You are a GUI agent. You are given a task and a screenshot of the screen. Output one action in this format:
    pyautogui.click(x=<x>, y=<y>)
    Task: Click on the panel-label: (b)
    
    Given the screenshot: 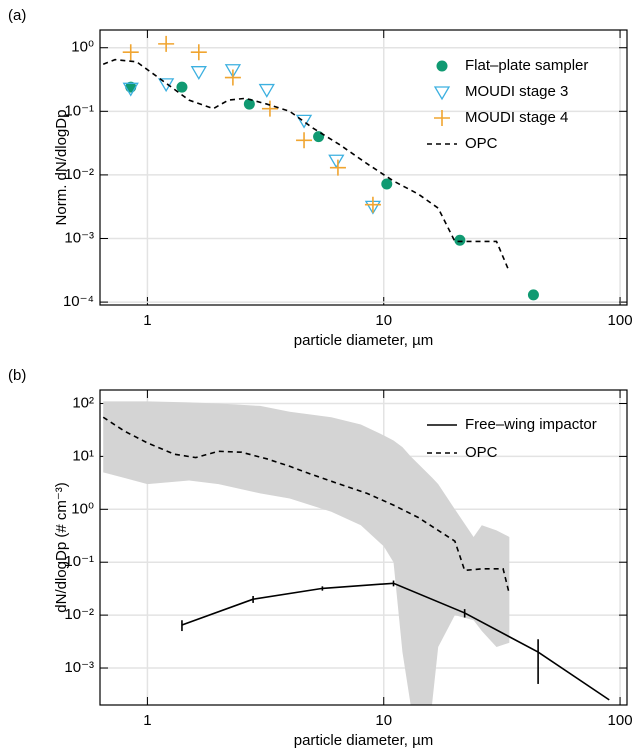 What is the action you would take?
    pyautogui.click(x=17, y=375)
    